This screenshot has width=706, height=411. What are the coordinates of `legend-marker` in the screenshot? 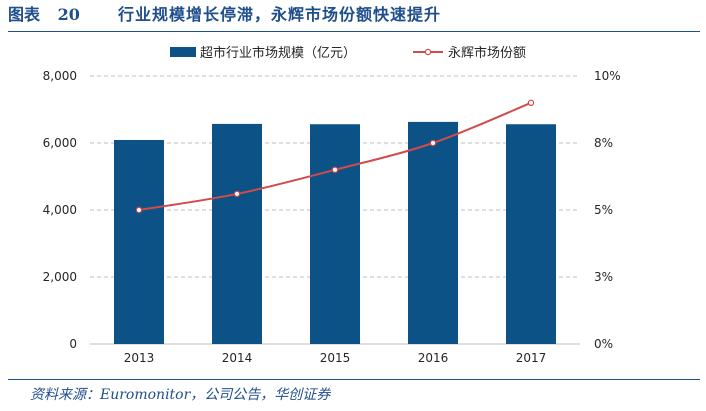 It's located at (428, 52).